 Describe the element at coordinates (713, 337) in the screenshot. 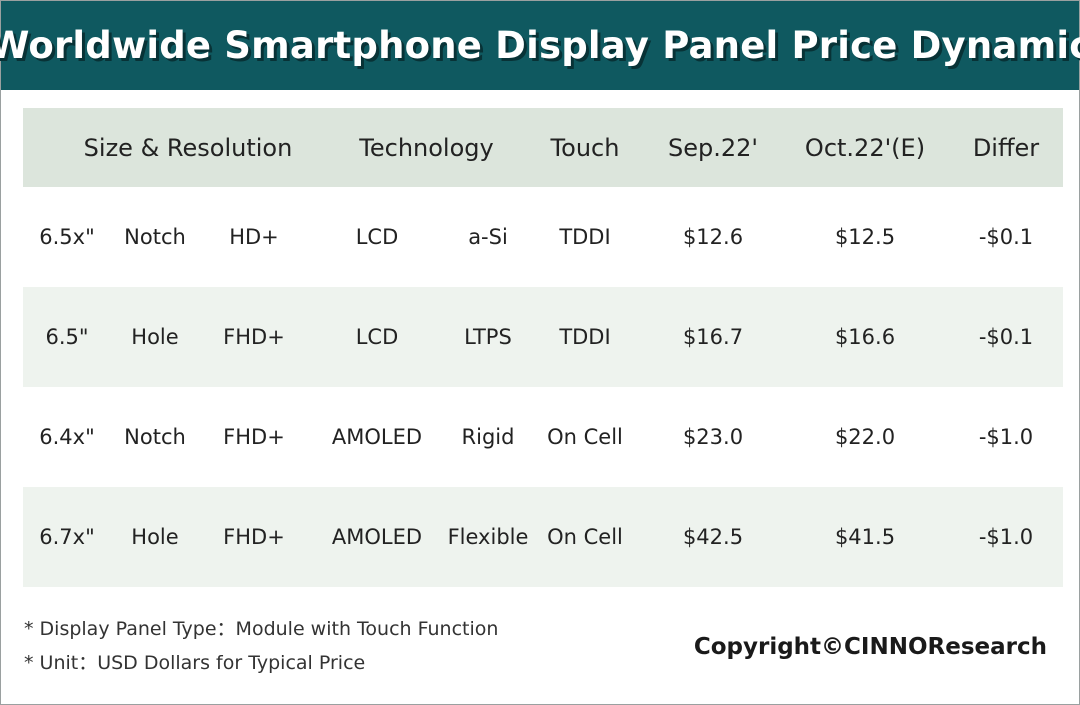

I see `cell-sep22: $16.7` at that location.